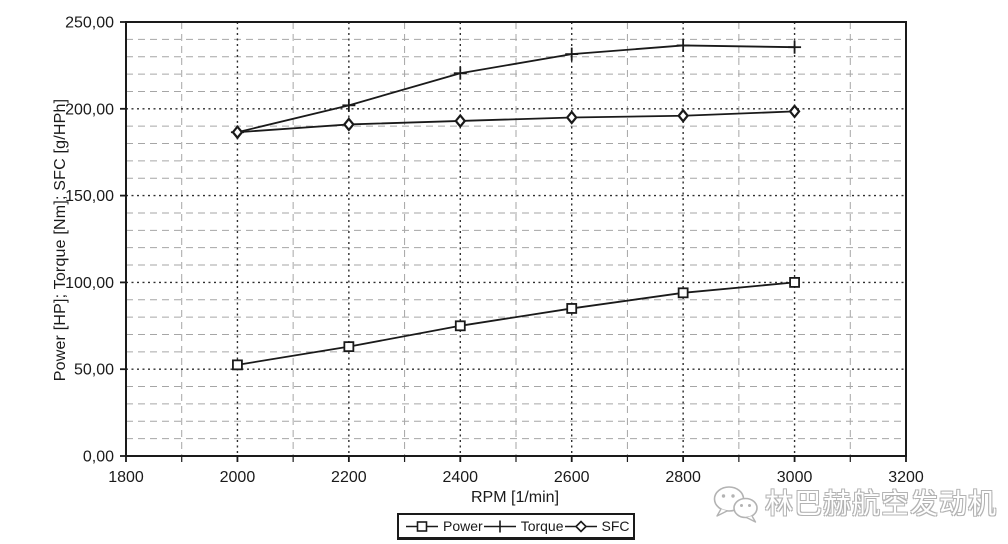 This screenshot has width=1008, height=544. Describe the element at coordinates (89, 23) in the screenshot. I see `y-tick-label: 250,00` at that location.